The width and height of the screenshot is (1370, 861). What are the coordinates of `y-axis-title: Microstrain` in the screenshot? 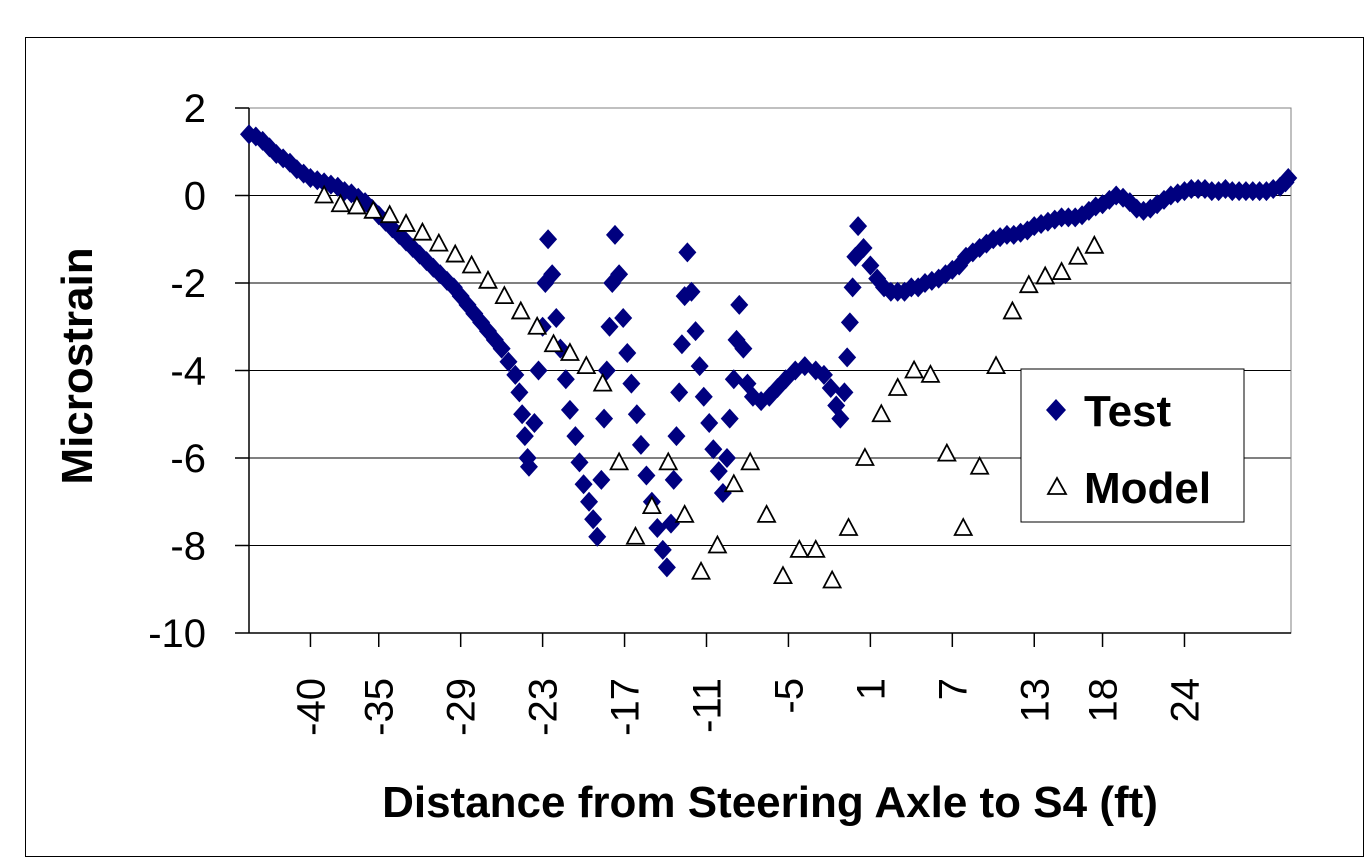 It's located at (77, 365).